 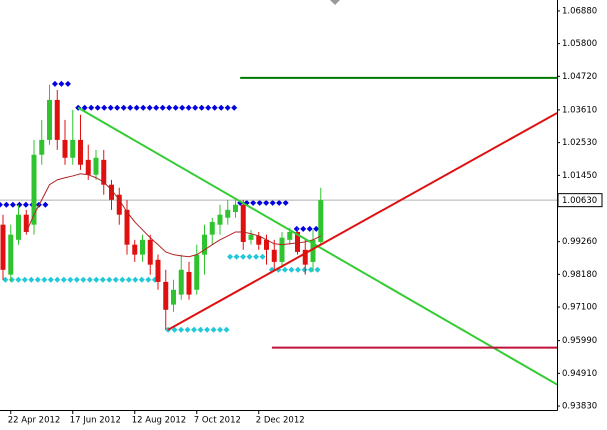 What do you see at coordinates (95, 421) in the screenshot?
I see `x-tick-label: 17 Jun 2012` at bounding box center [95, 421].